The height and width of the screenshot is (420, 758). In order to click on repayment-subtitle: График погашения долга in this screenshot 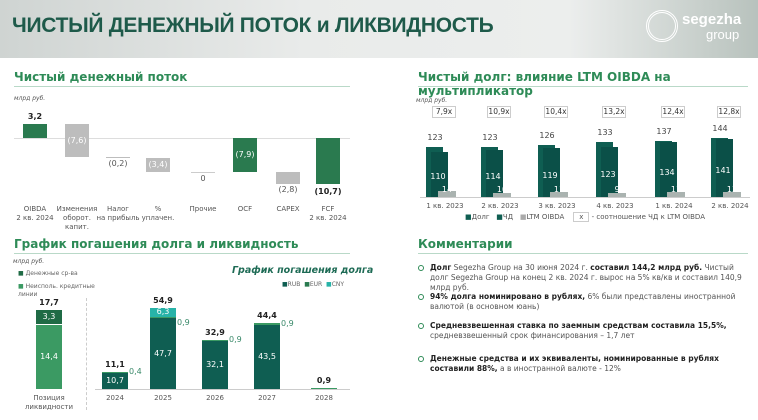, I will do `click(303, 270)`.